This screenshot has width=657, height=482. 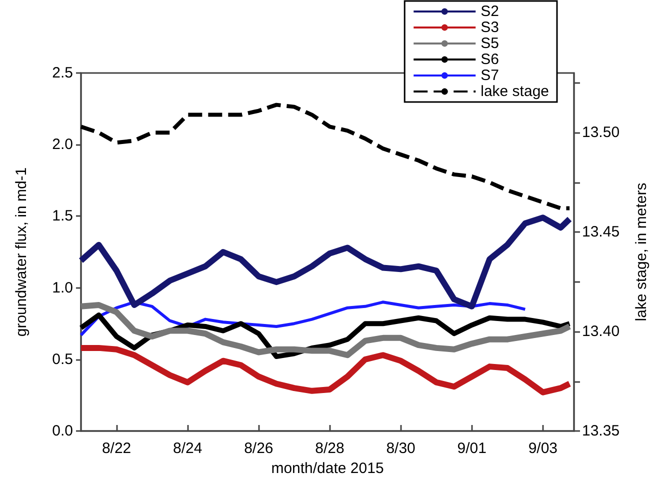 What do you see at coordinates (62, 287) in the screenshot?
I see `y-tick-label: 1.0` at bounding box center [62, 287].